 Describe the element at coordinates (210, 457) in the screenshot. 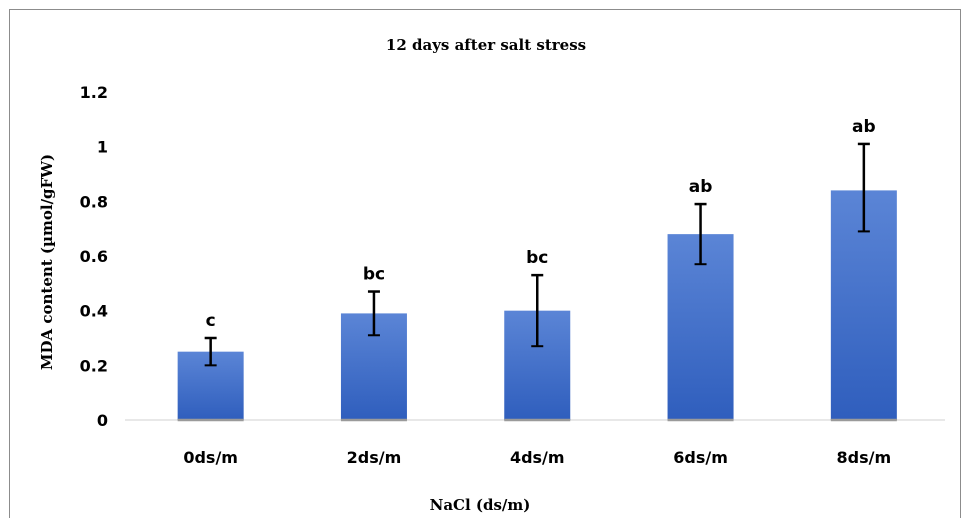

I see `x-tick-label: 0ds/m` at that location.